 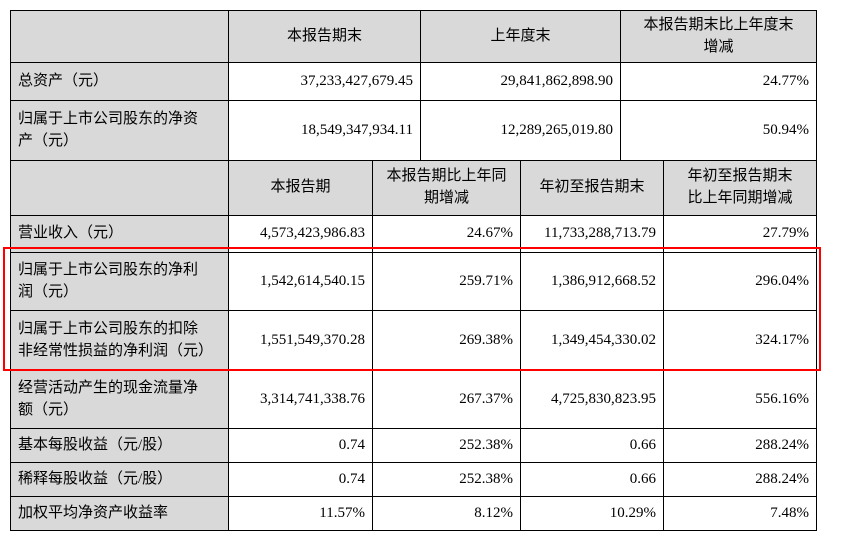 What do you see at coordinates (119, 340) in the screenshot?
I see `row-label: 归属于上市公司股东的扣除 非经常性损益的净利润（元）` at bounding box center [119, 340].